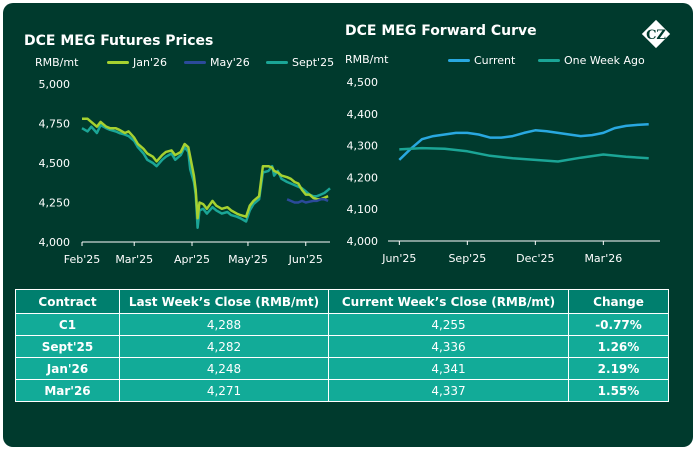  I want to click on cell-last-week: 4,288, so click(224, 324).